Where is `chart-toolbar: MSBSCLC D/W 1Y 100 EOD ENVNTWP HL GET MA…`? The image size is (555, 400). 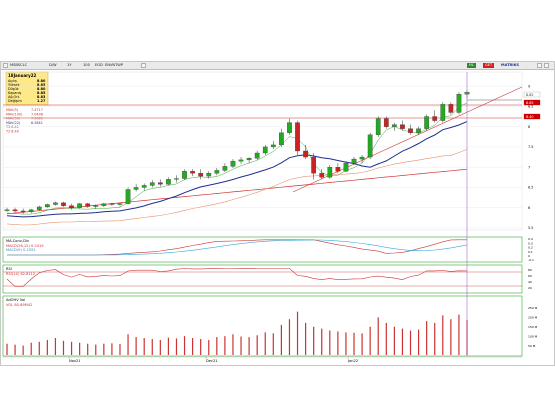
chart-toolbar: MSBSCLC D/W 1Y 100 EOD ENVNTWP HL GET MA… is located at coordinates (277, 66).